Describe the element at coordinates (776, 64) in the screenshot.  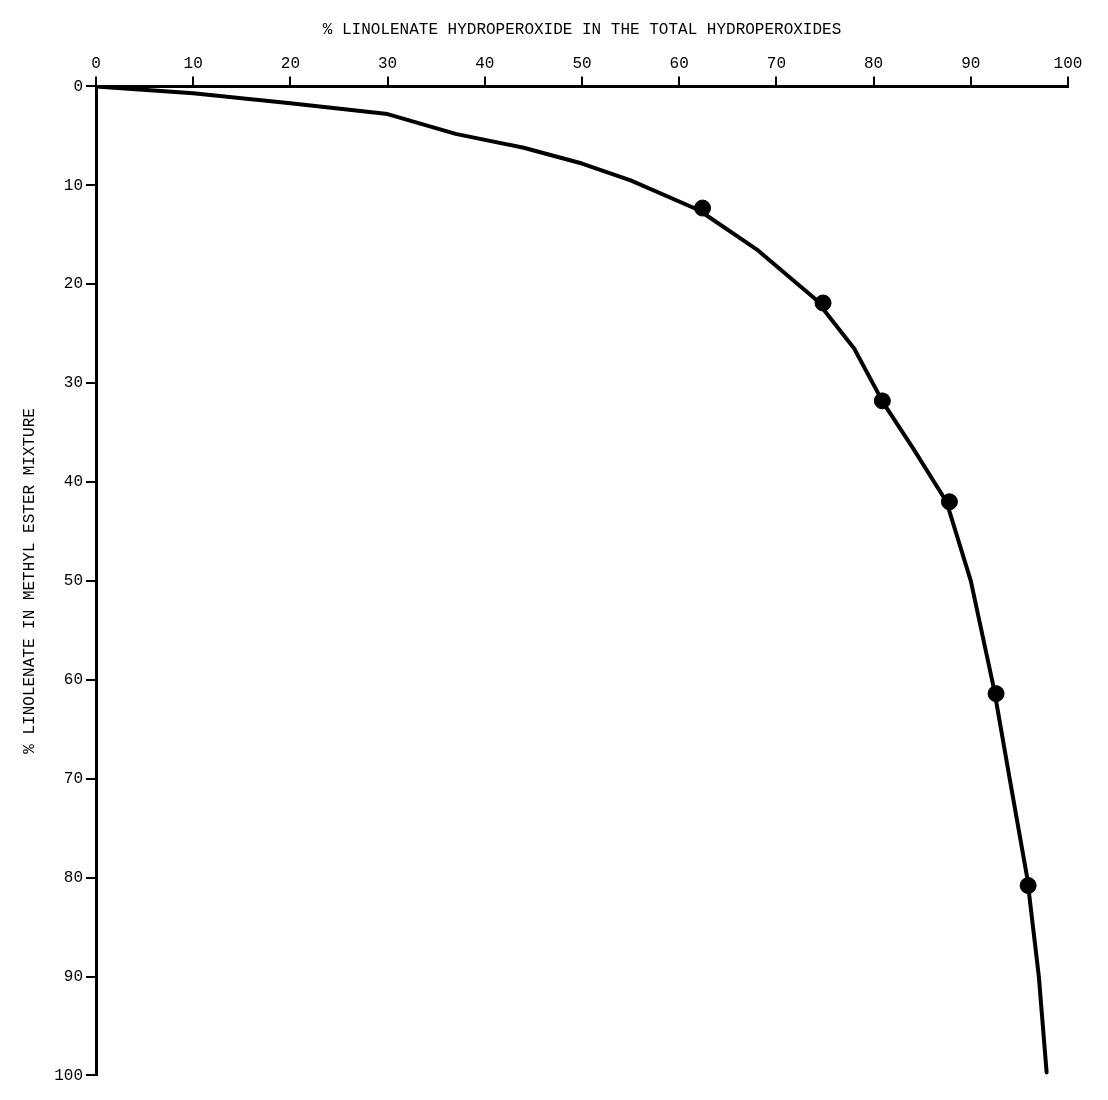
I see `x-tick-label: 70` at that location.